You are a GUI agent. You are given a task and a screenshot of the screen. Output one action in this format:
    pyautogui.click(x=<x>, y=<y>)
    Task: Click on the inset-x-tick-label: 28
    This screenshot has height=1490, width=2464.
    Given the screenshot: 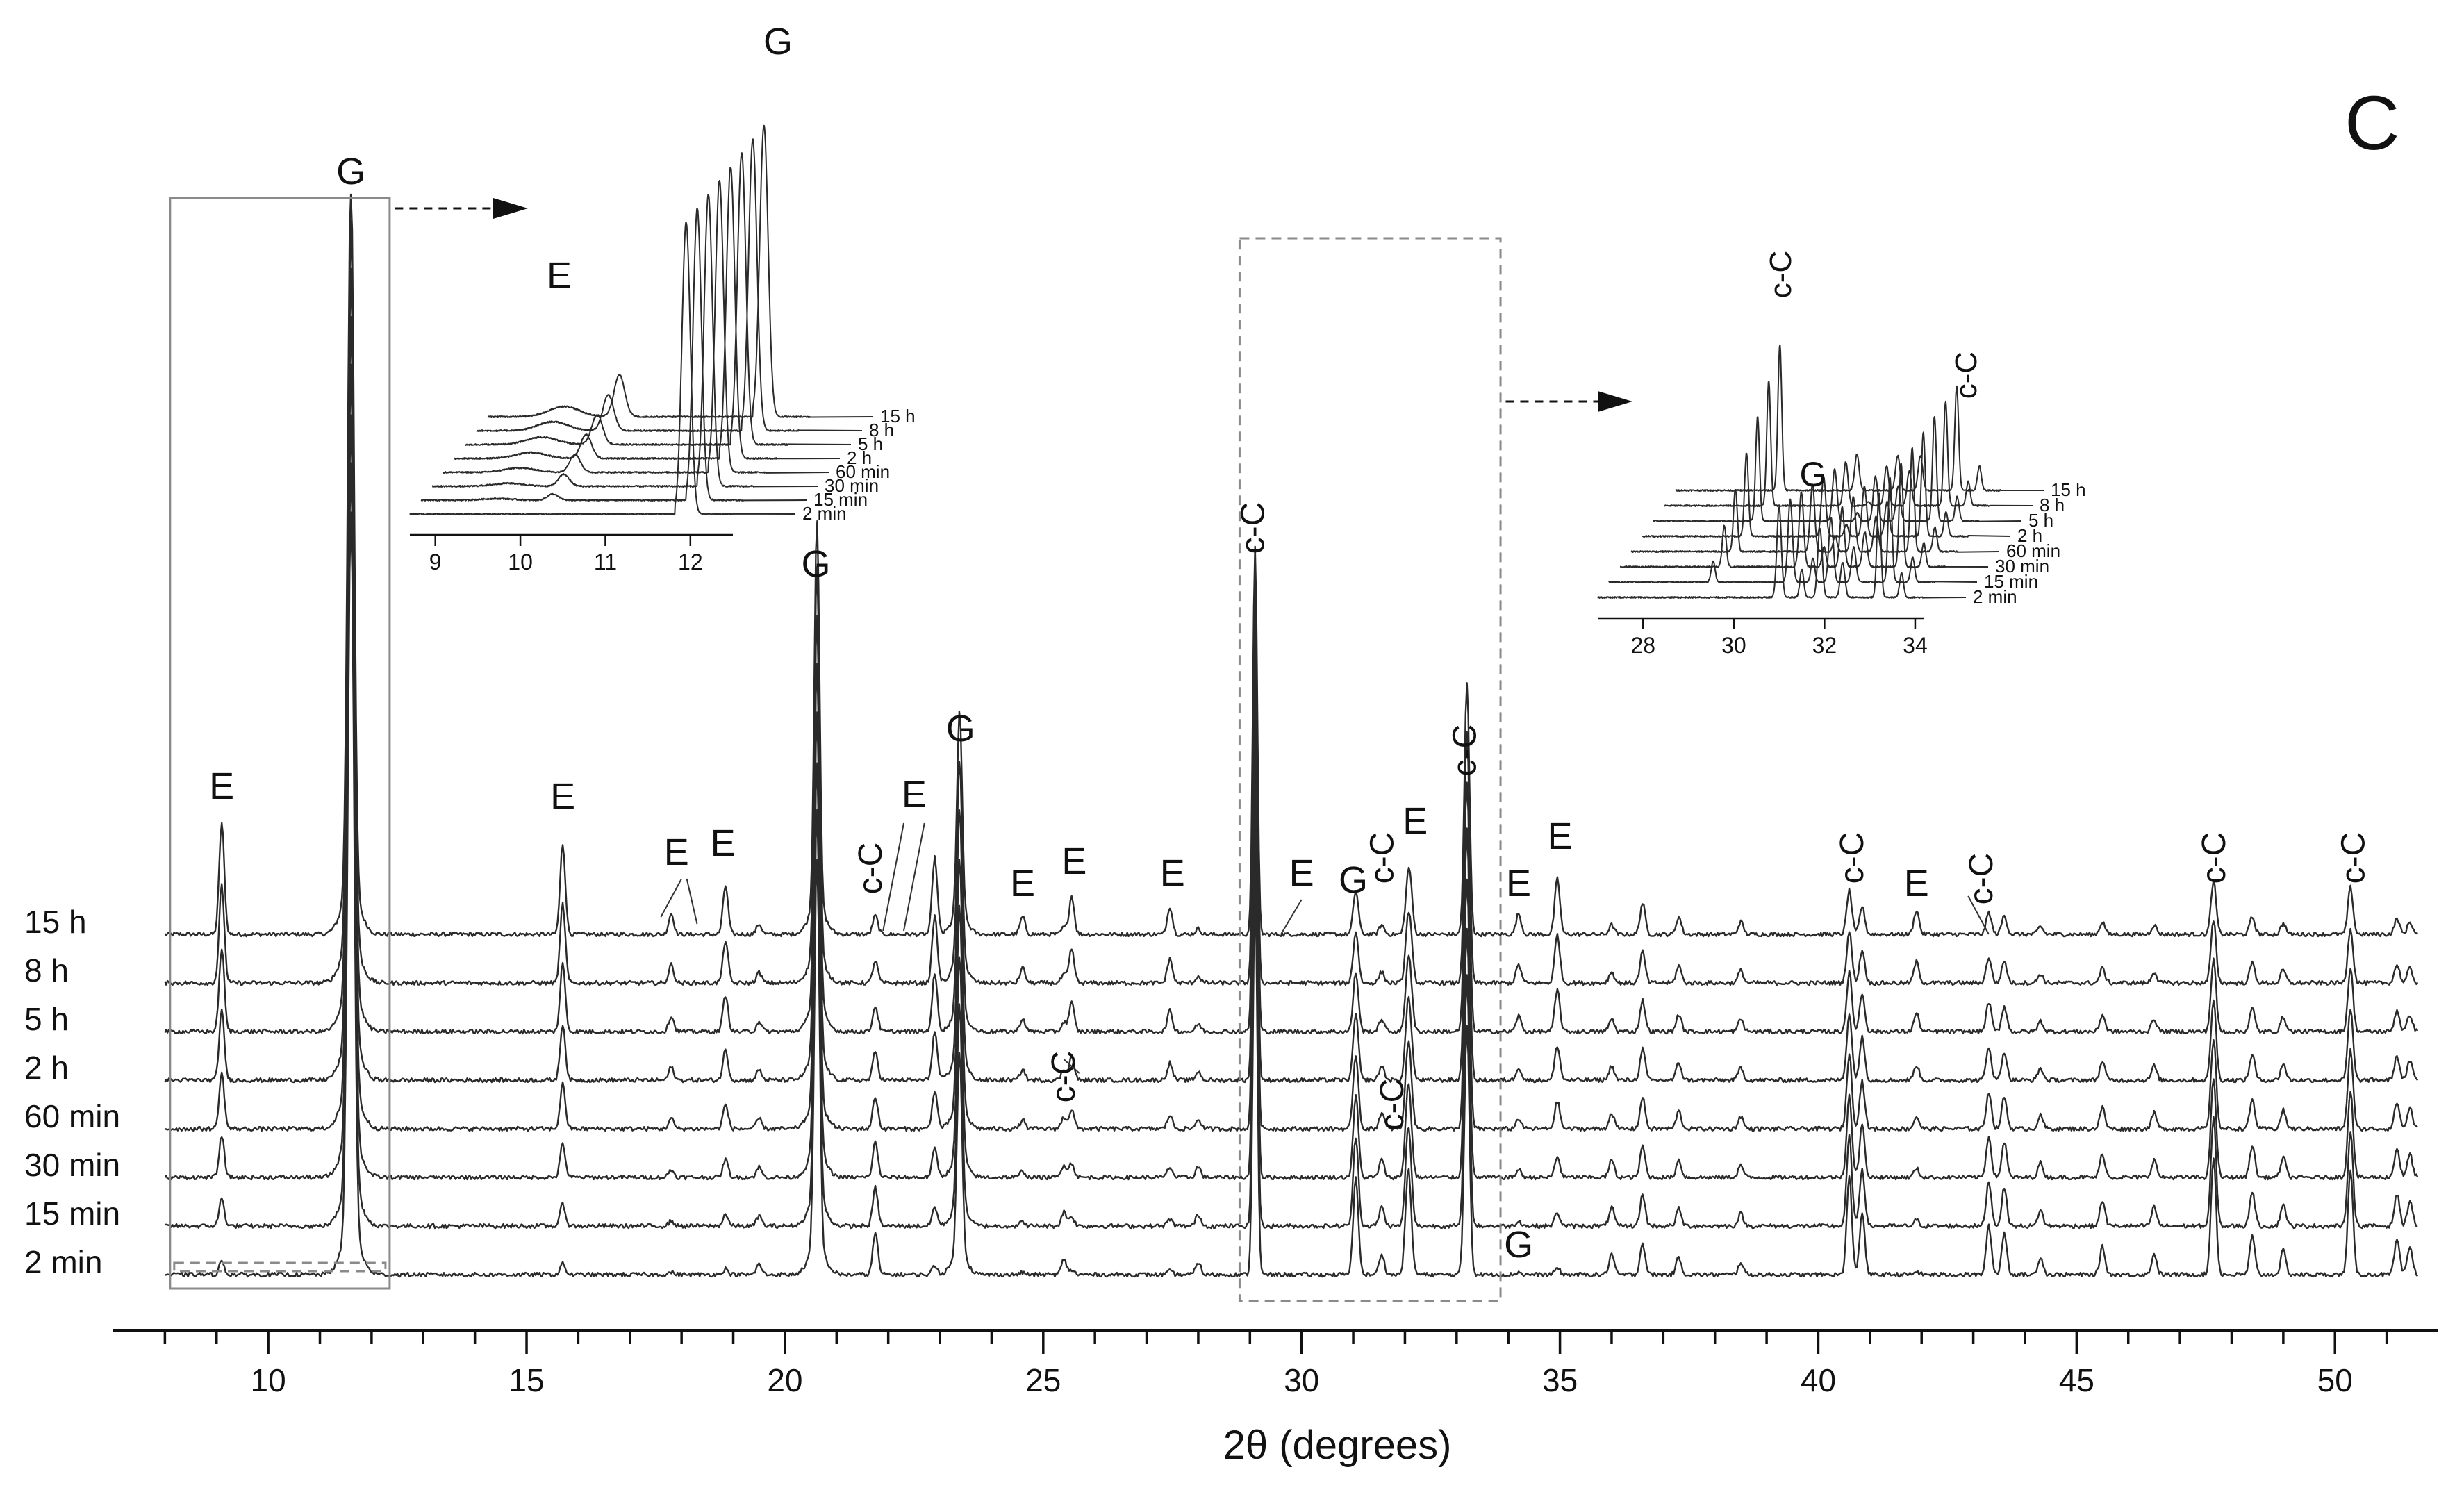 What is the action you would take?
    pyautogui.click(x=1642, y=645)
    